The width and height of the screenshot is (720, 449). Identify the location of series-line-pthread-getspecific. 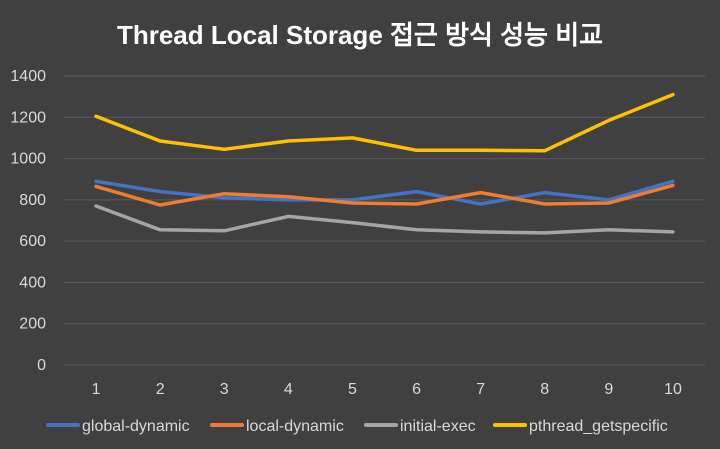
(384, 122).